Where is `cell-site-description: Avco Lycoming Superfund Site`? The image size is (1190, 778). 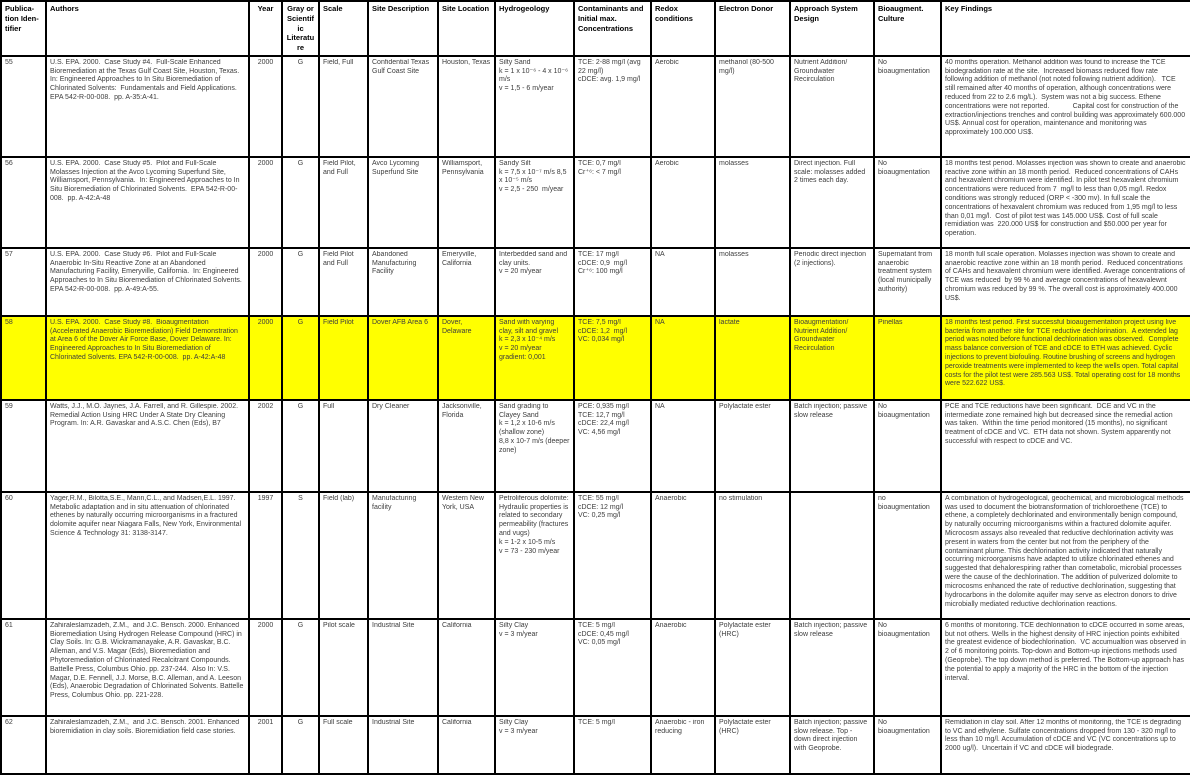
cell-site-description: Avco Lycoming Superfund Site is located at coordinates (403, 202).